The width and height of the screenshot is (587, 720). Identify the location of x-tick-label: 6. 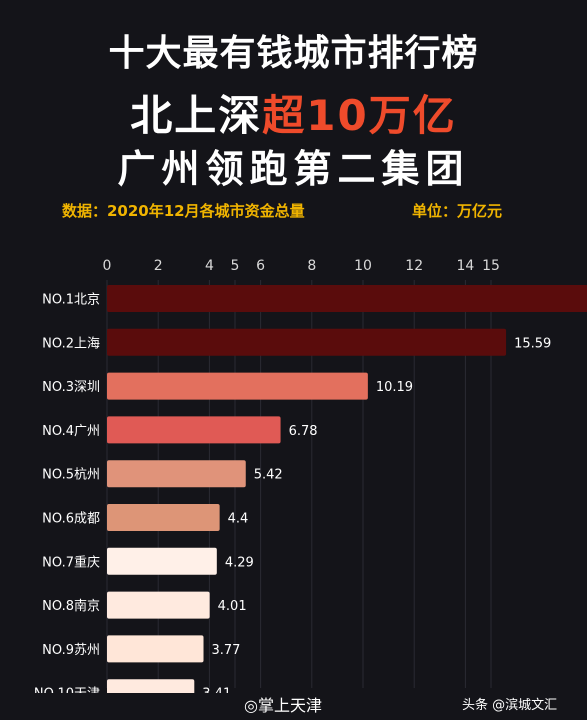
(260, 266).